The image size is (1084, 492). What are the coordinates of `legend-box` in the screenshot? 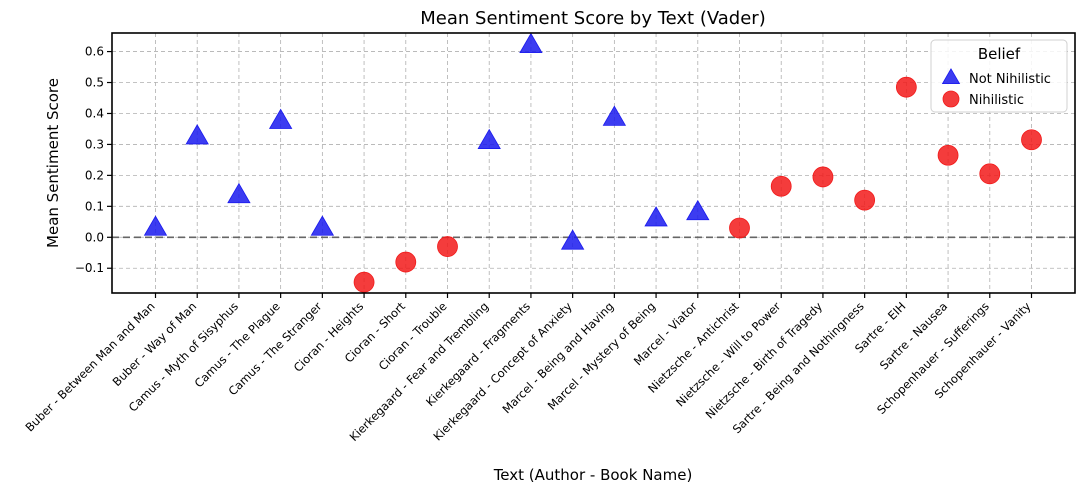 It's located at (999, 76).